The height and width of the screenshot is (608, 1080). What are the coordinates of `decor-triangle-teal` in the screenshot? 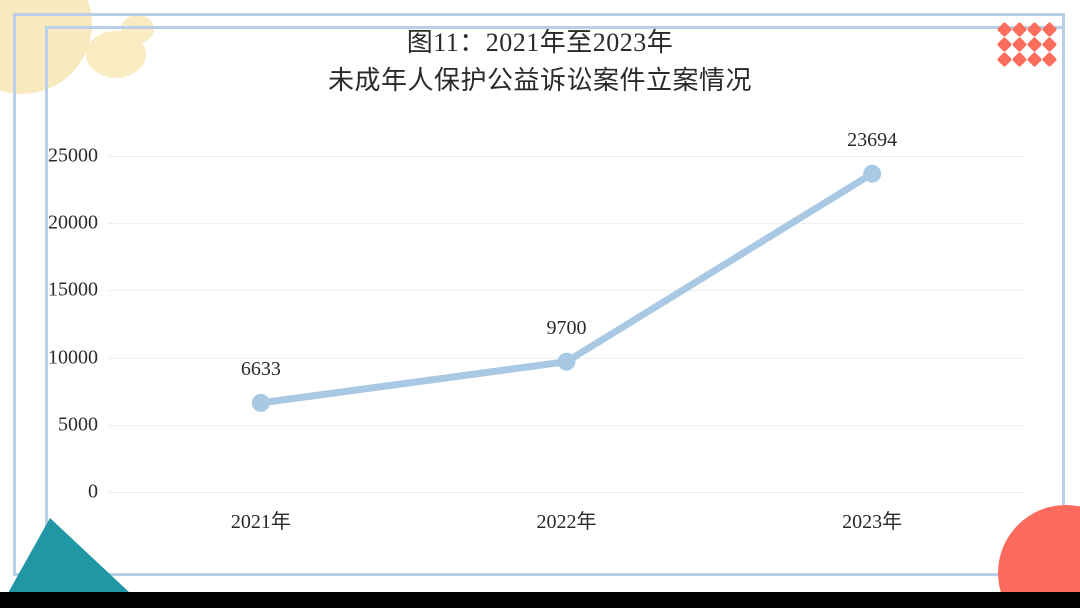 It's located at (69, 555).